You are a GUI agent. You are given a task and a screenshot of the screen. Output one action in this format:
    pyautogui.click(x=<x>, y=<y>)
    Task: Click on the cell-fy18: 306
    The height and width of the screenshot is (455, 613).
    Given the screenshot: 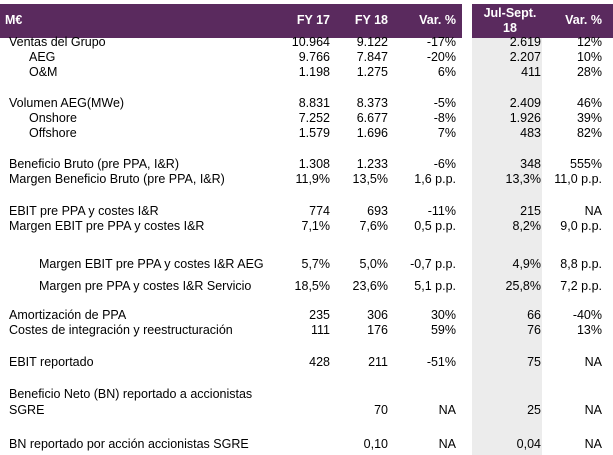 What is the action you would take?
    pyautogui.click(x=377, y=315)
    